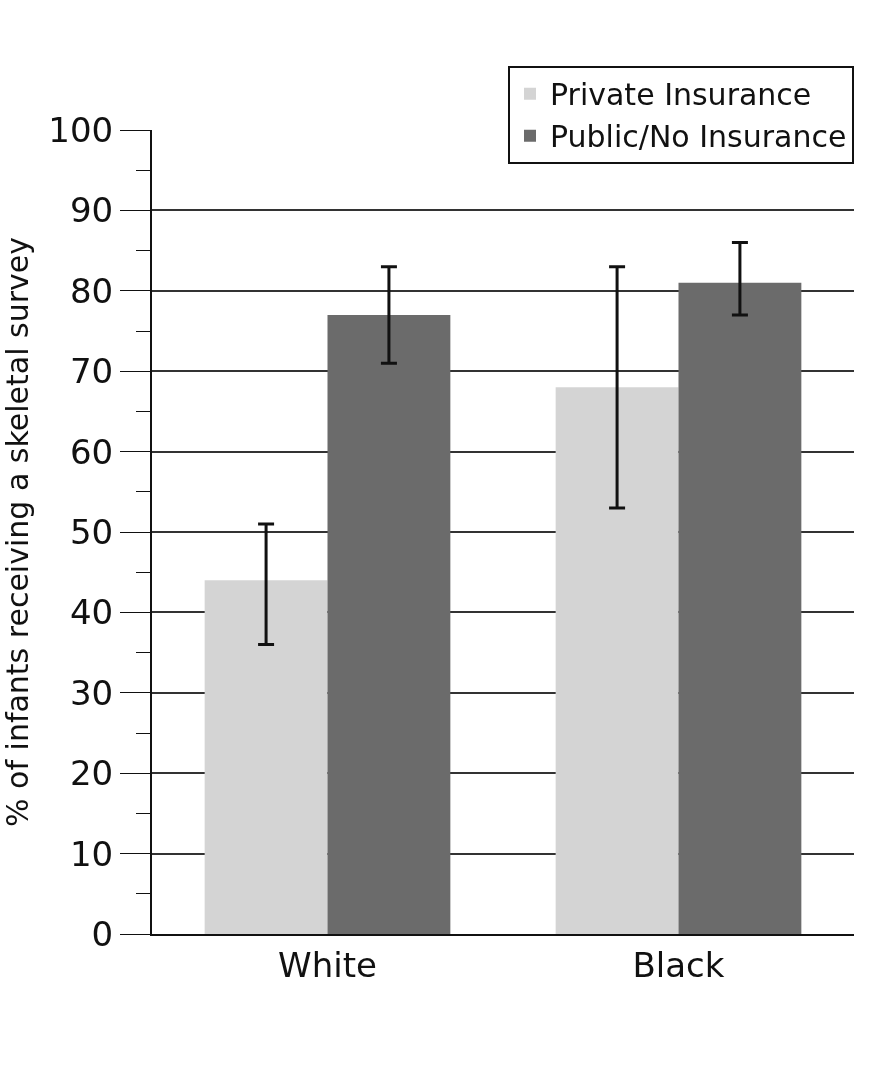  What do you see at coordinates (17, 532) in the screenshot?
I see `y-axis-title: % of infants receiving a skeletal survey` at bounding box center [17, 532].